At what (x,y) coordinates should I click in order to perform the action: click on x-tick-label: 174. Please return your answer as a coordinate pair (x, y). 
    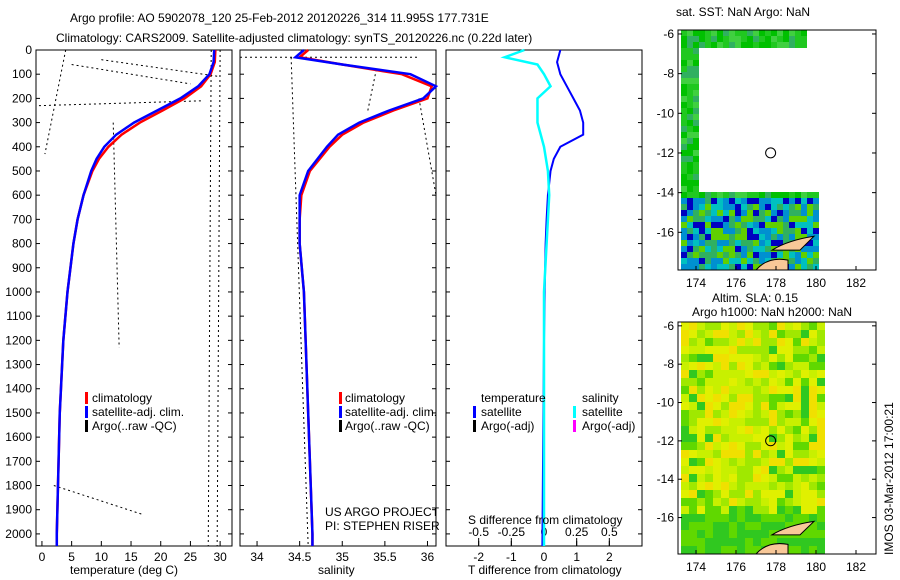
    Looking at the image, I should click on (696, 567).